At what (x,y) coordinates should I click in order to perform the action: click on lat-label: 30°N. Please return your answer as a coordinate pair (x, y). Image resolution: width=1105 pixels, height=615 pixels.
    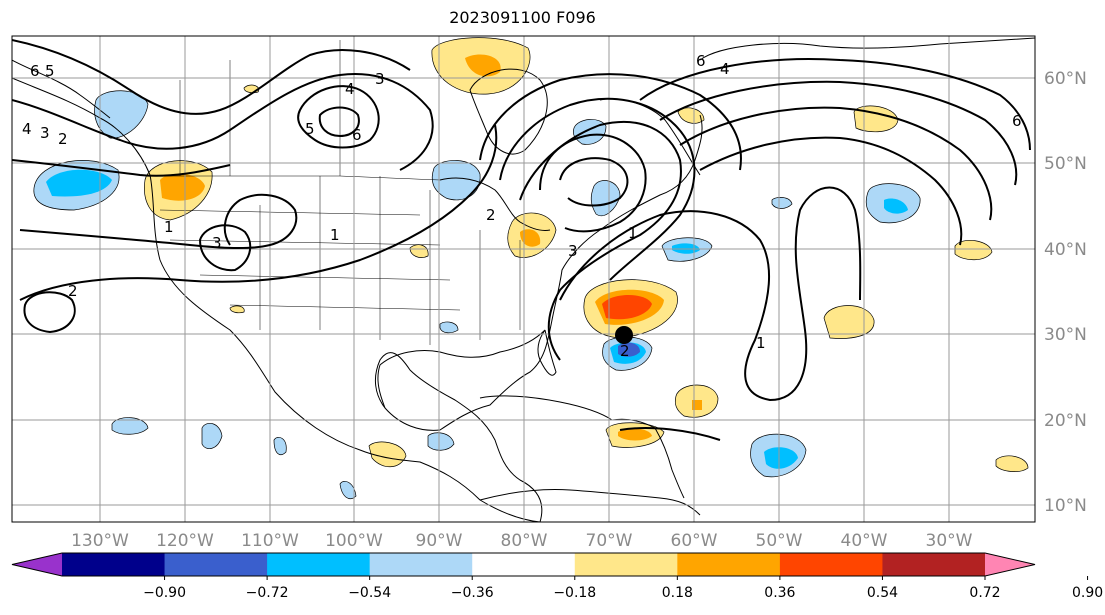
    Looking at the image, I should click on (1065, 335).